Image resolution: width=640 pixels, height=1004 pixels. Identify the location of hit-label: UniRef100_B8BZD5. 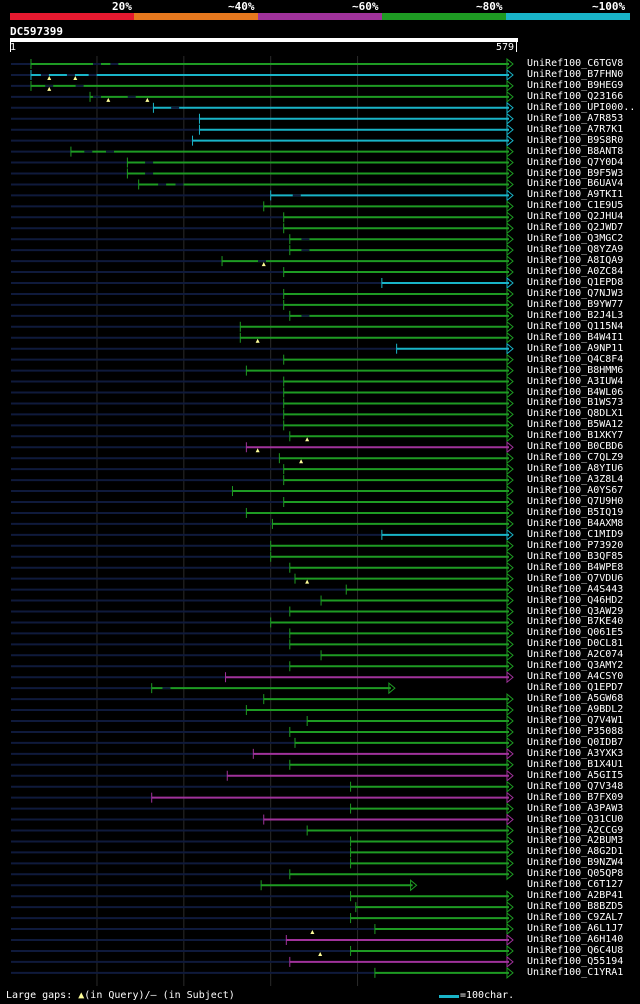
(575, 907).